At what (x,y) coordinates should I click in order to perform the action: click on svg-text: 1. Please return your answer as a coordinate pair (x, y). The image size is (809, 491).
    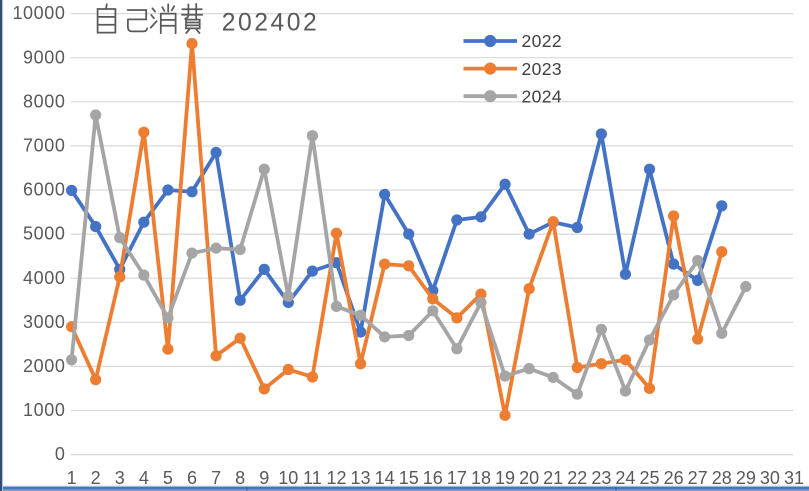
    Looking at the image, I should click on (72, 478).